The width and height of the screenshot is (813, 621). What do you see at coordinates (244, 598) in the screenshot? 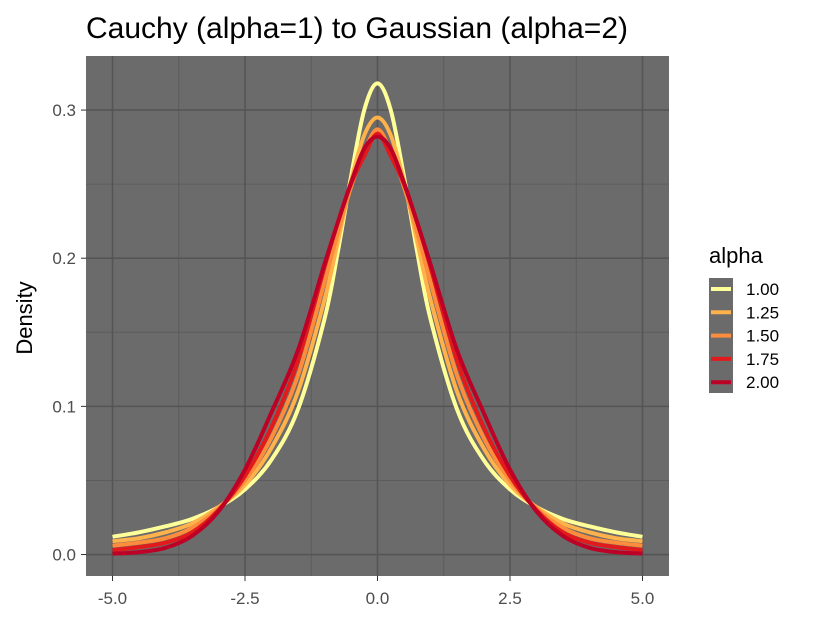
I see `x-tick-label: -2.5` at bounding box center [244, 598].